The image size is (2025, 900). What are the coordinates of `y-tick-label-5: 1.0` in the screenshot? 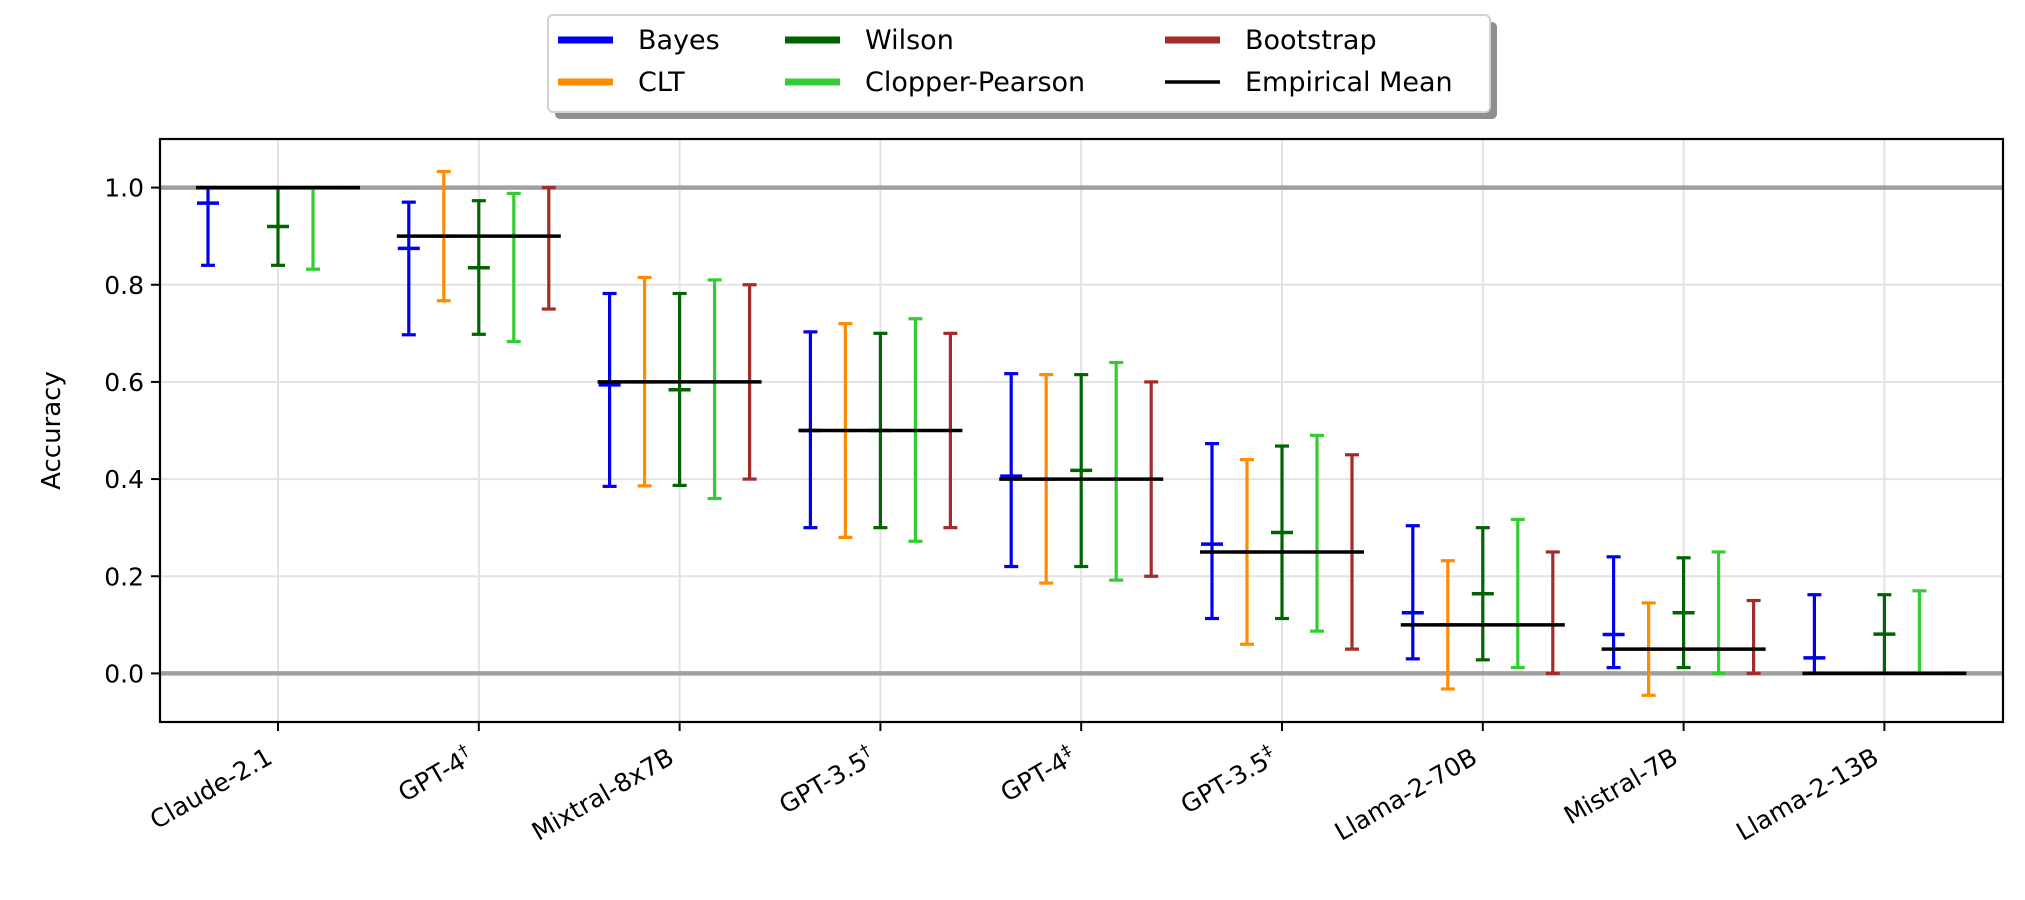 It's located at (124, 188).